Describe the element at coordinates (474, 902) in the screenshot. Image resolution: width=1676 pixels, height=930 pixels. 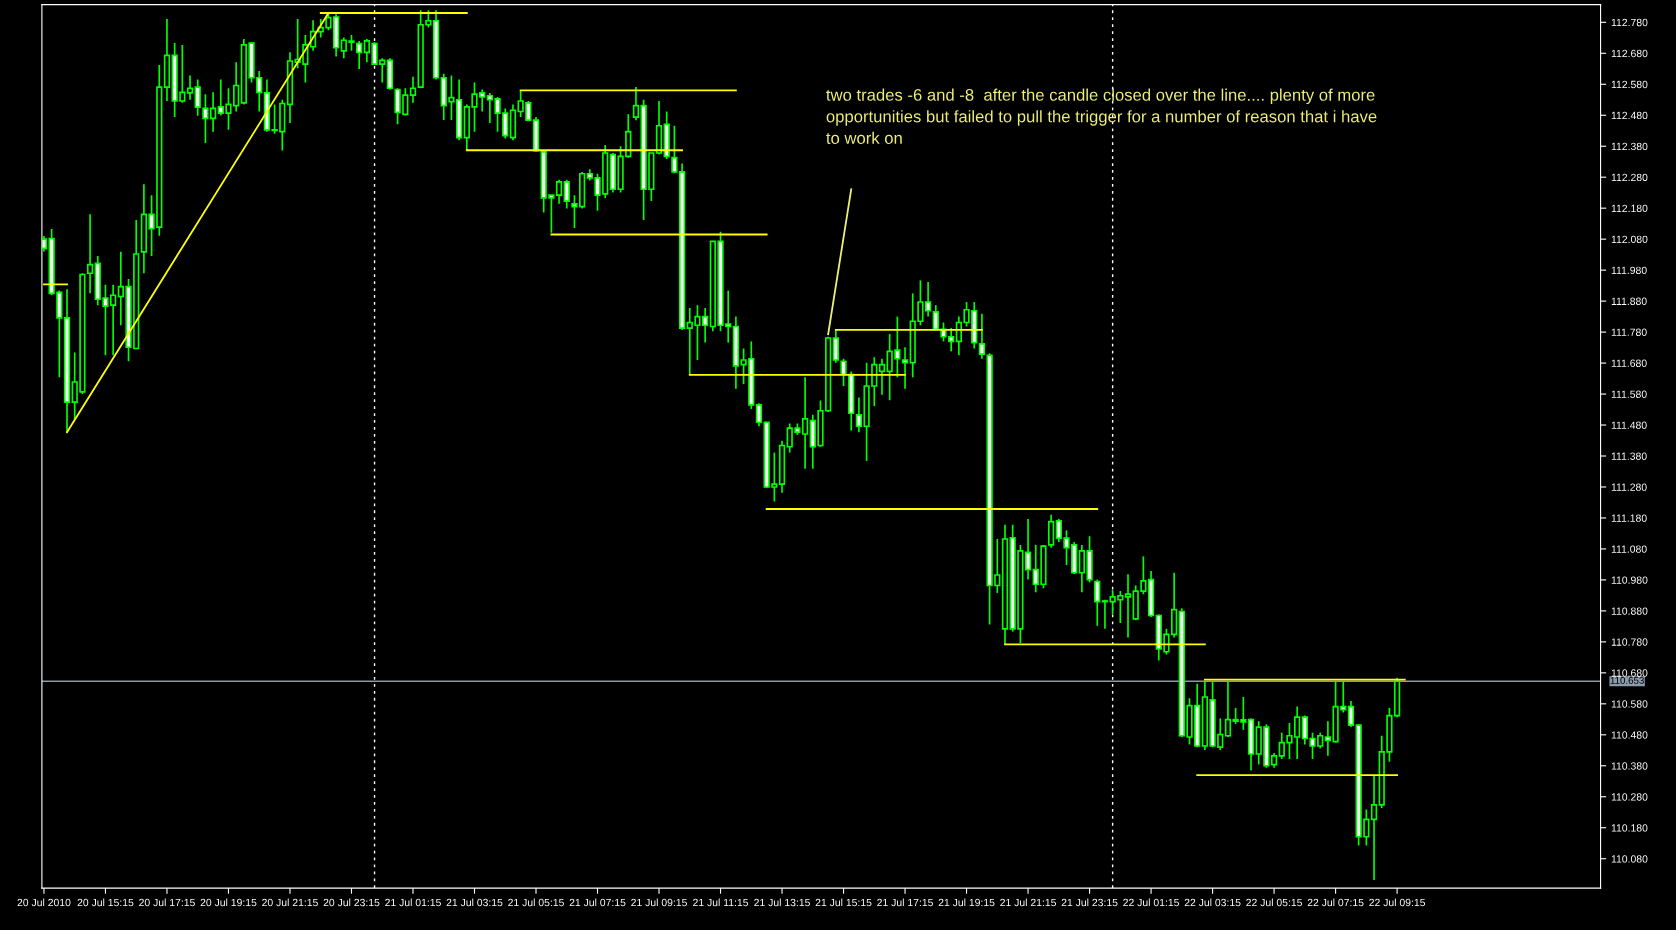
I see `x-tick-label: 21 Jul 03:15` at that location.